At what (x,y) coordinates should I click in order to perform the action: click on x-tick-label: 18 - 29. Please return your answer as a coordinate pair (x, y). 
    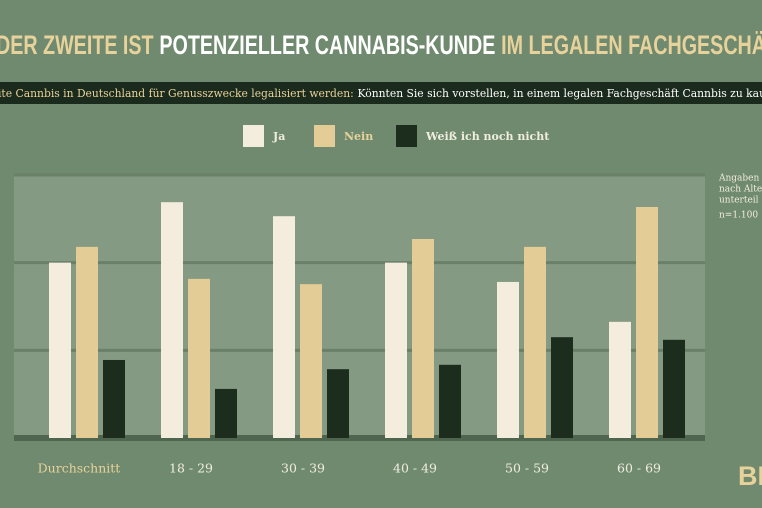
    Looking at the image, I should click on (191, 468).